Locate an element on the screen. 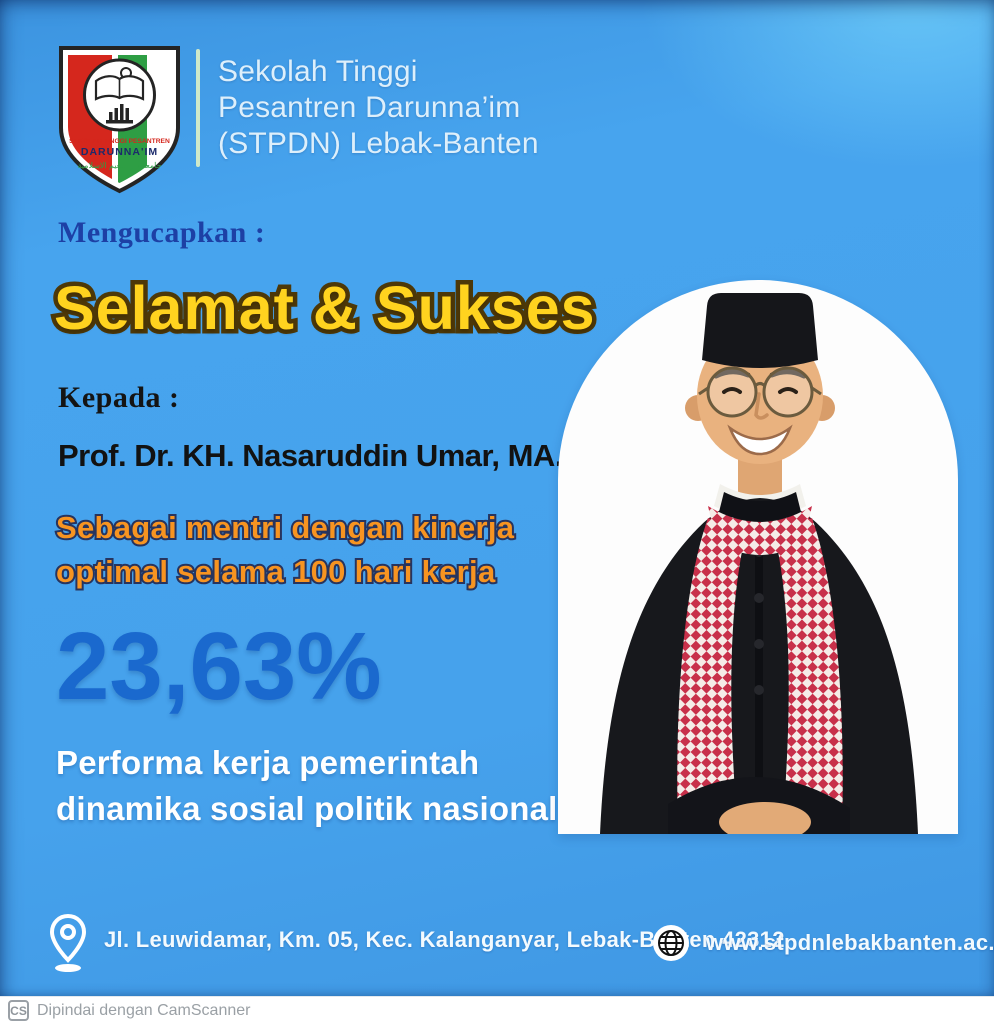 The height and width of the screenshot is (1024, 994). header-divider is located at coordinates (198, 108).